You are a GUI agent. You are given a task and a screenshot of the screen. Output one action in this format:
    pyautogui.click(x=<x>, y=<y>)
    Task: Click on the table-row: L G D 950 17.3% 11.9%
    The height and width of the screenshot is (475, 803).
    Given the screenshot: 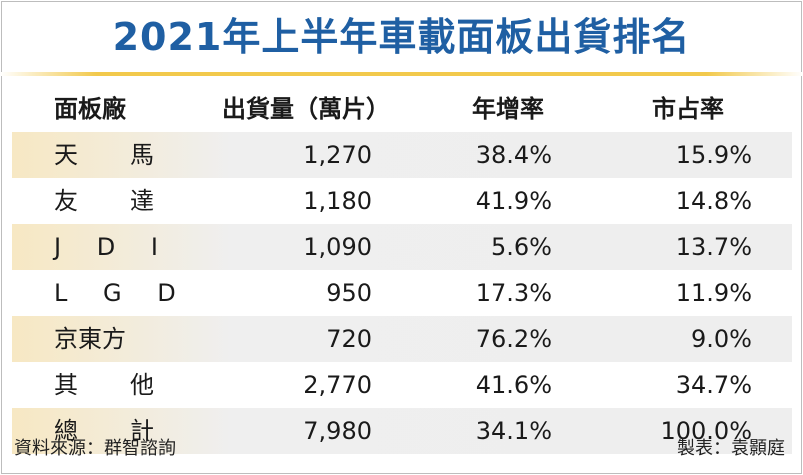 What is the action you would take?
    pyautogui.click(x=402, y=293)
    